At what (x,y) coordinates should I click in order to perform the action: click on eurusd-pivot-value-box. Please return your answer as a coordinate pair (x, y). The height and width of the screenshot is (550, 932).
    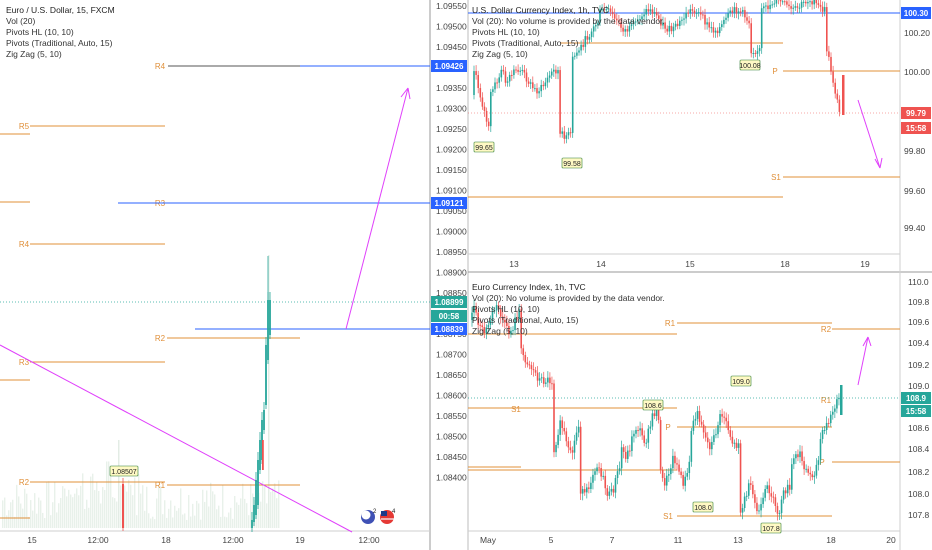
    Looking at the image, I should click on (124, 471).